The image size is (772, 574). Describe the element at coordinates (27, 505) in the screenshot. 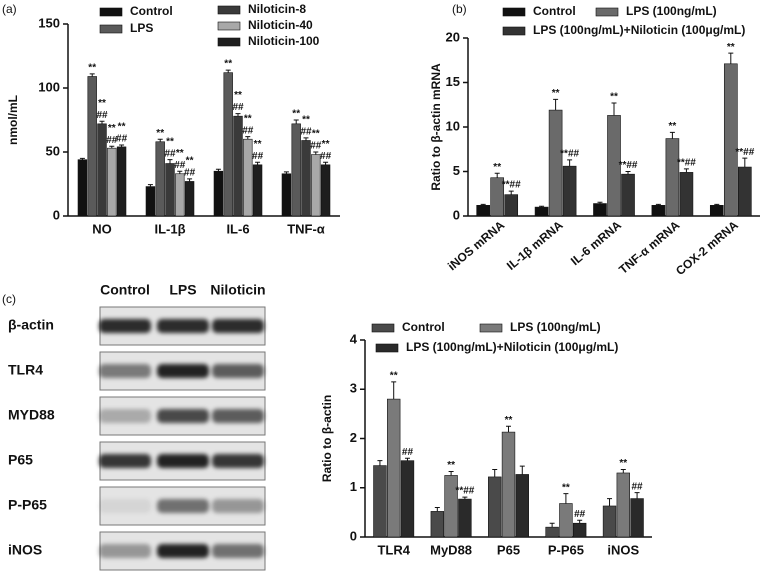

I see `blot-row-label: P-P65` at that location.